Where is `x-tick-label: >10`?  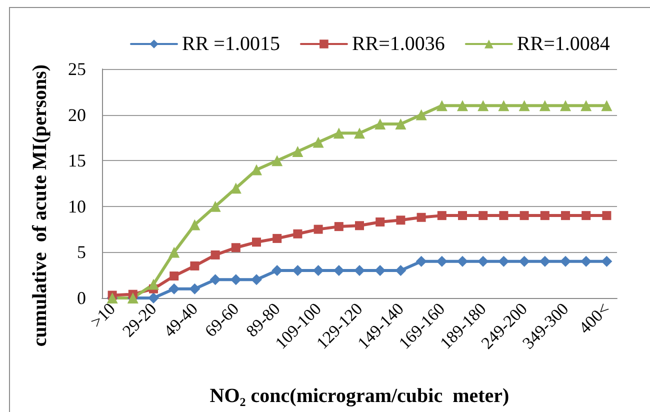
x-tick-label: >10 is located at coordinates (103, 315).